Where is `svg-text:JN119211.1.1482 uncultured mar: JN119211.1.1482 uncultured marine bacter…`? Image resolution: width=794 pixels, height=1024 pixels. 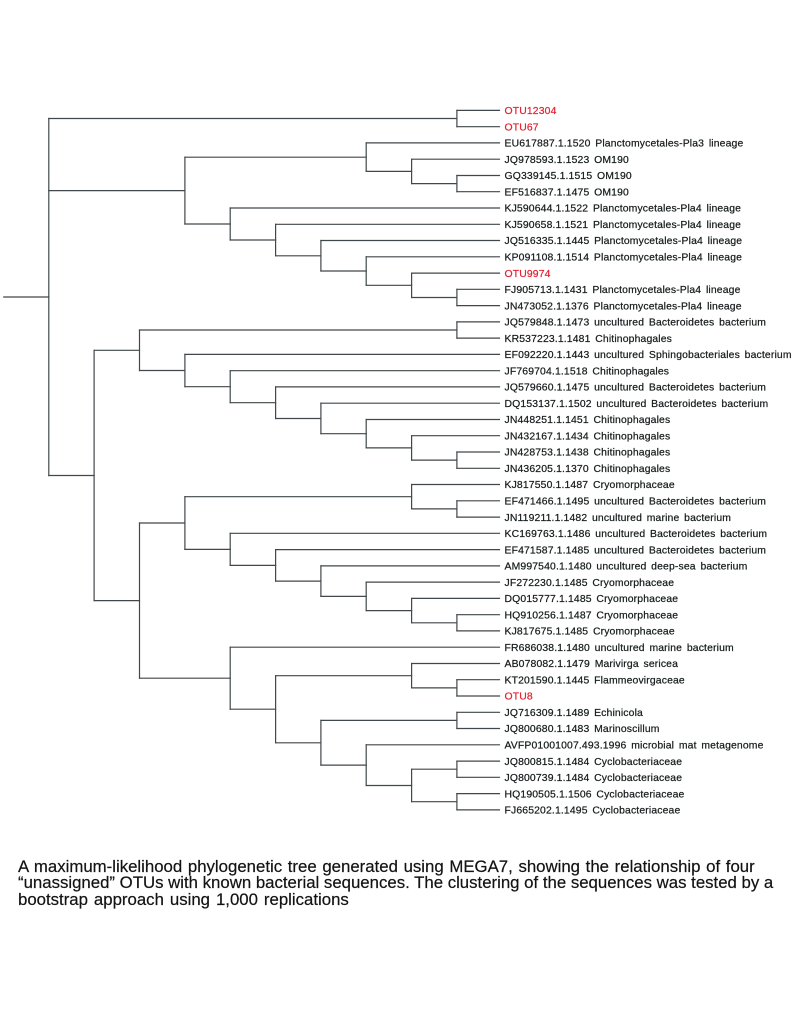
svg-text:JN119211.1.1482 uncultured mar: JN119211.1.1482 uncultured marine bacter… is located at coordinates (618, 518).